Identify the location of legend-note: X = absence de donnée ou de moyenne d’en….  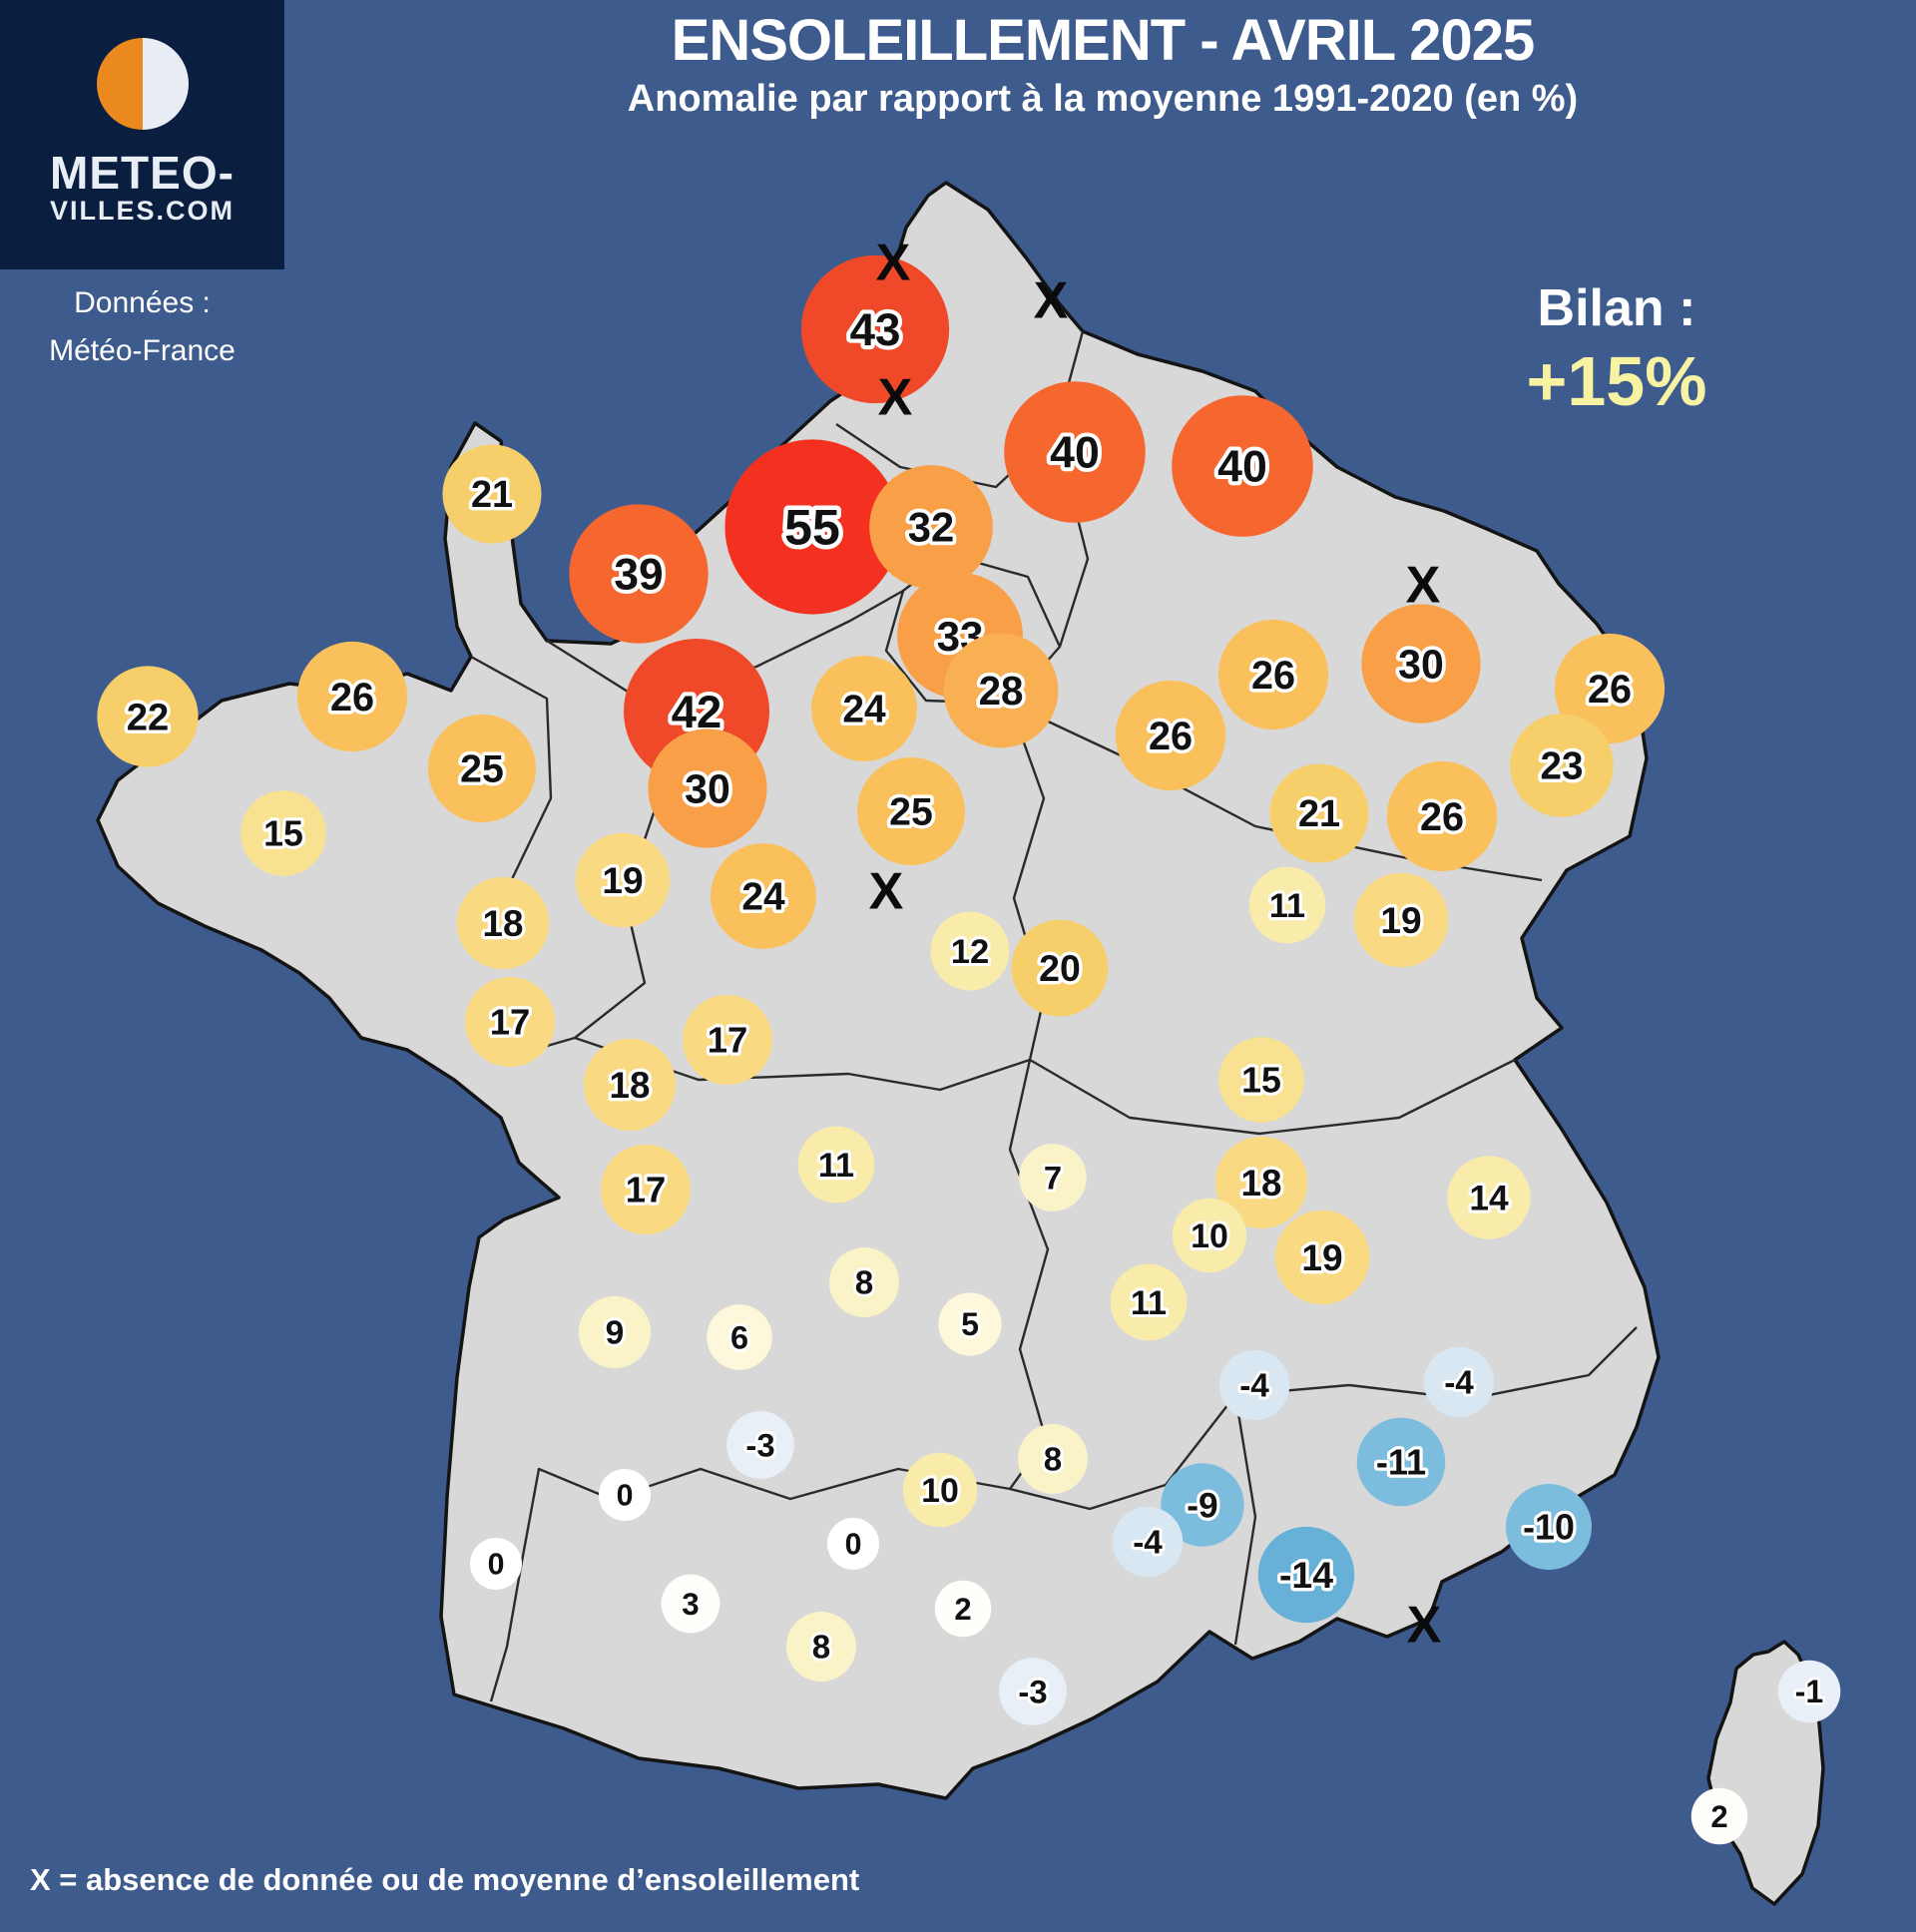
(445, 1879).